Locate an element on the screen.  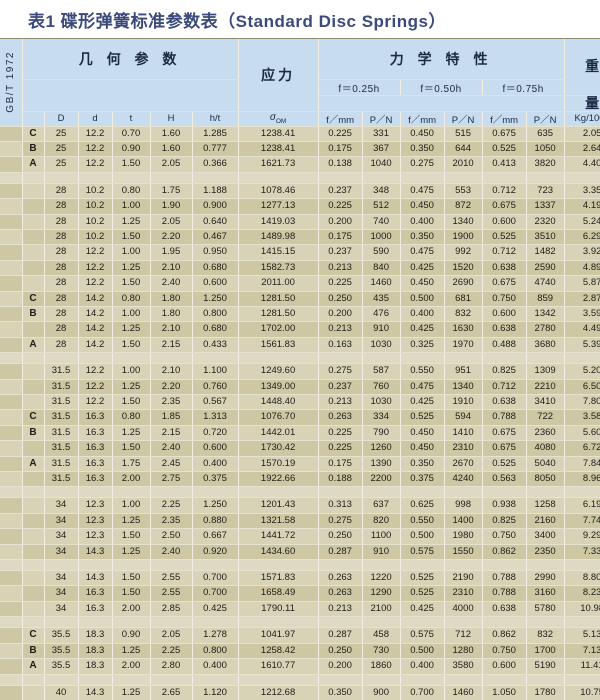
cell-weight: 7.33 is located at coordinates (582, 552).